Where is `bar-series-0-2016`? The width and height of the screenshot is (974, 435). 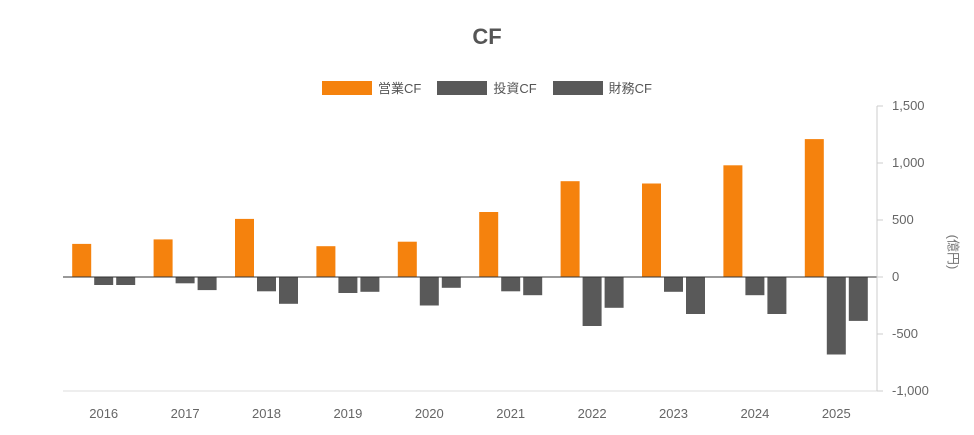 bar-series-0-2016 is located at coordinates (82, 260).